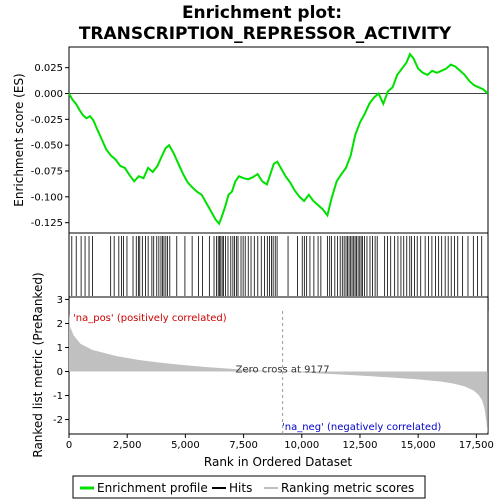  Describe the element at coordinates (347, 488) in the screenshot. I see `legend-ranking-label: Ranking metric scores` at that location.